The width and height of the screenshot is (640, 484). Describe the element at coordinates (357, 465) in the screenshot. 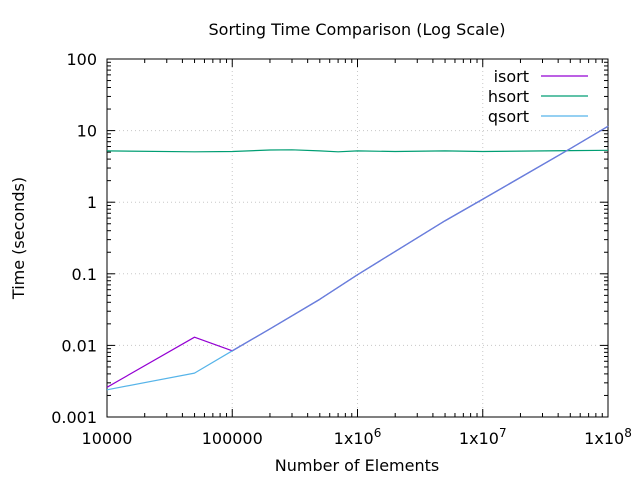

I see `x-axis-label: Number of Elements` at that location.